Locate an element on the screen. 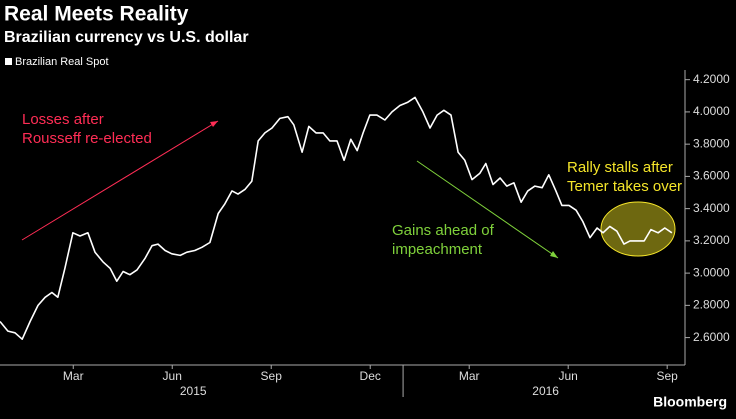 This screenshot has height=419, width=736. y-tick-label: 3.4000 is located at coordinates (711, 208).